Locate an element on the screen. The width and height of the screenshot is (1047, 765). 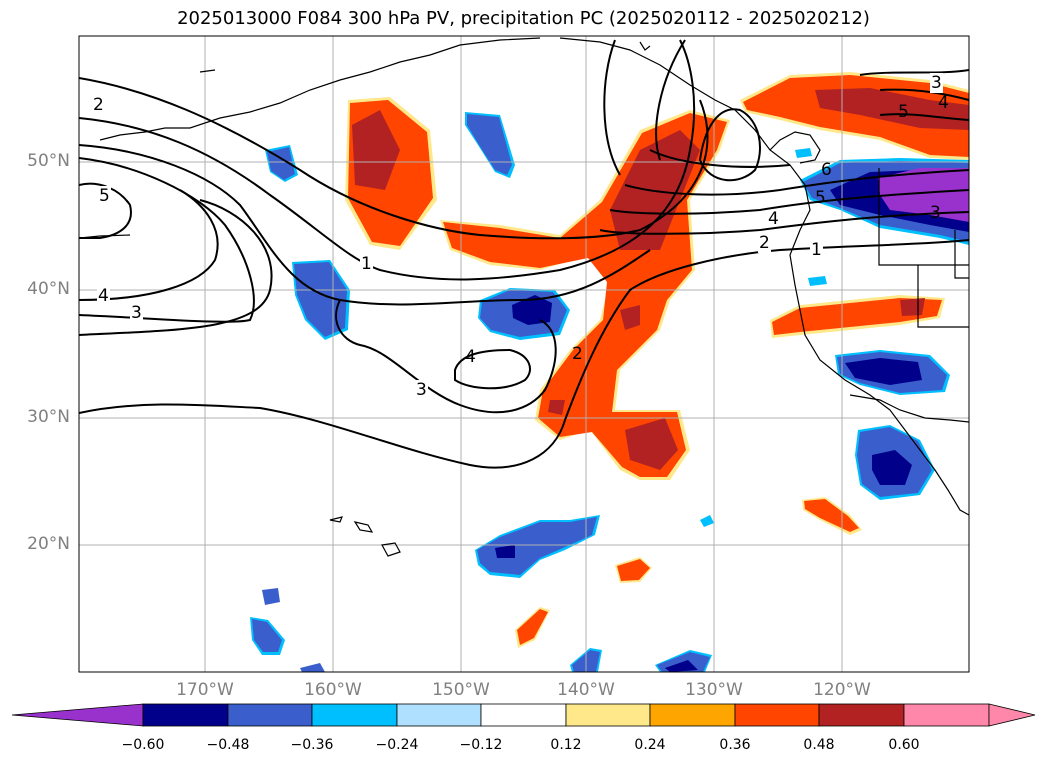
lat-label-20n: 20°N is located at coordinates (48, 544).